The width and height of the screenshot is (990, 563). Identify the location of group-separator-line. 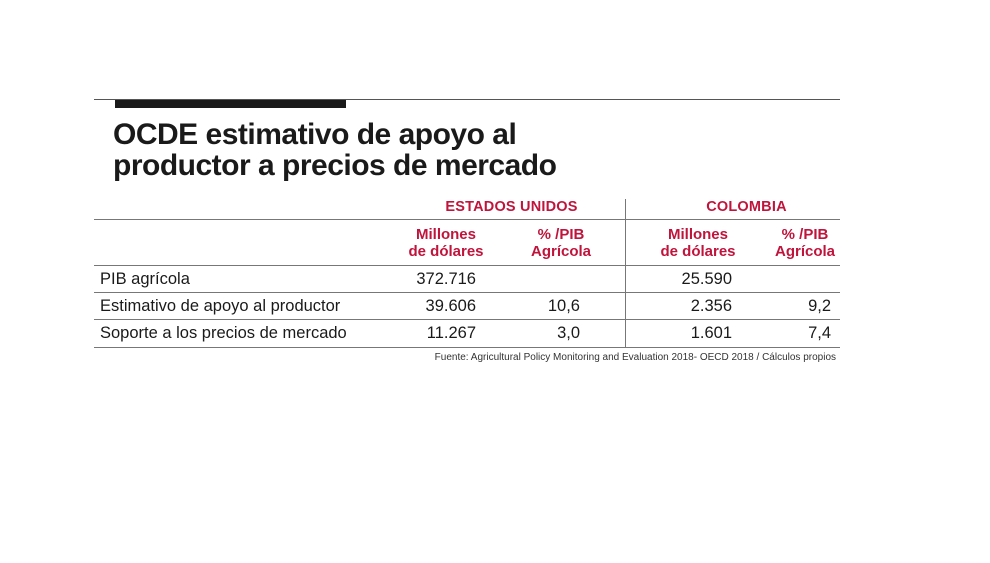
(625, 273).